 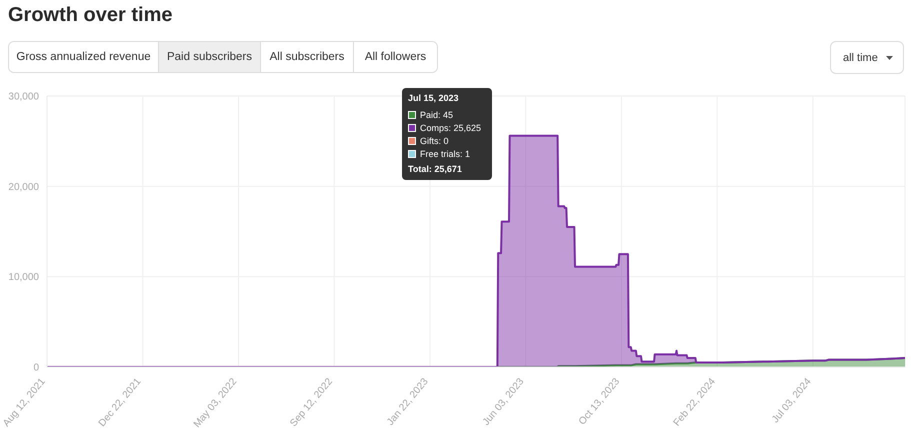 What do you see at coordinates (395, 57) in the screenshot?
I see `tab: All followers` at bounding box center [395, 57].